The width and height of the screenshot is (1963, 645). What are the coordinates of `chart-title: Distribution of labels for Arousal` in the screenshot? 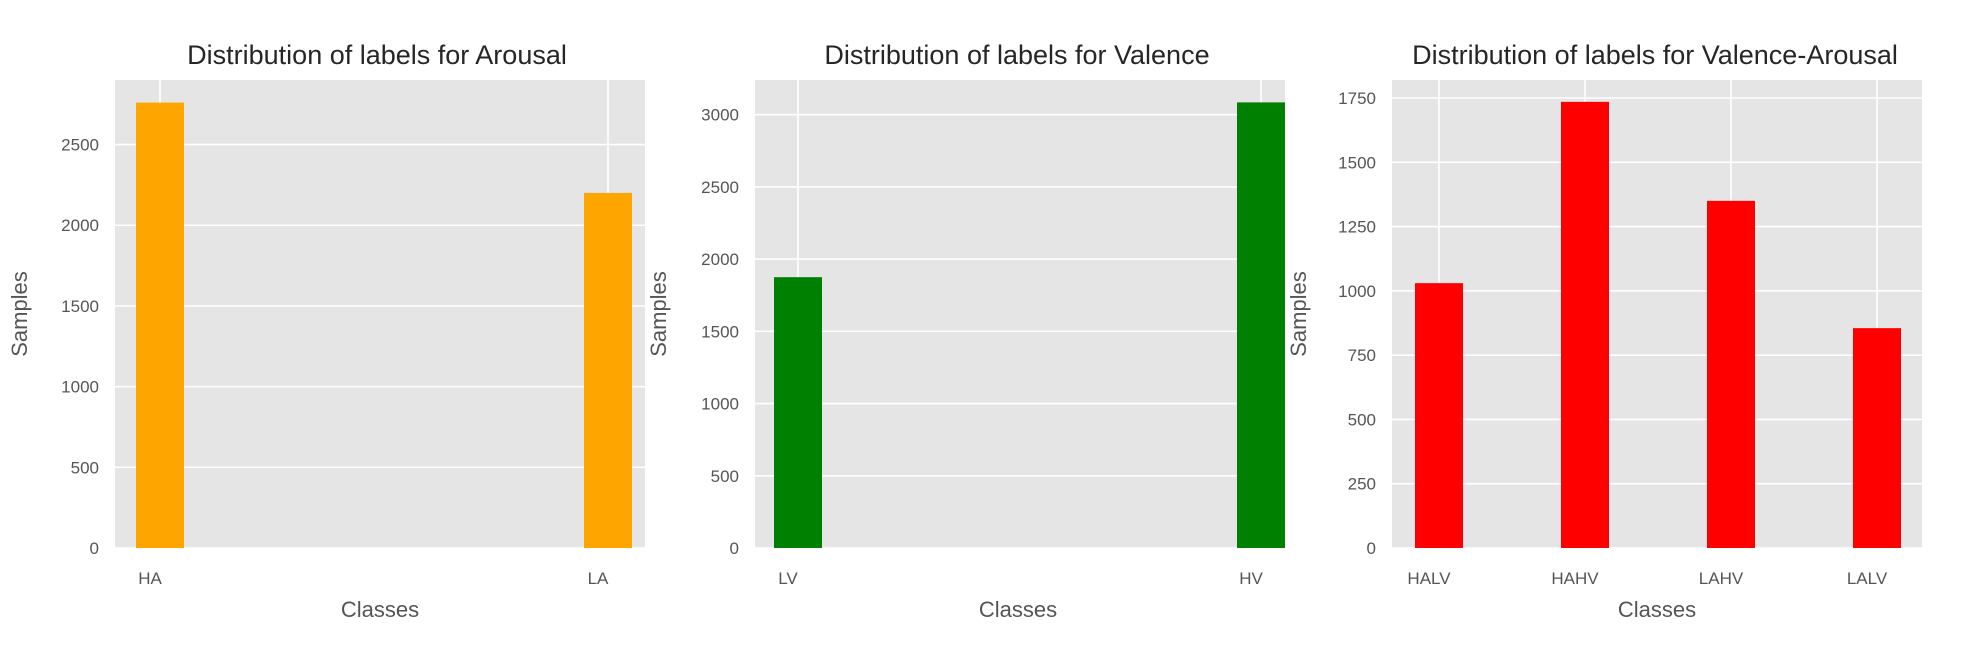 It's located at (377, 55).